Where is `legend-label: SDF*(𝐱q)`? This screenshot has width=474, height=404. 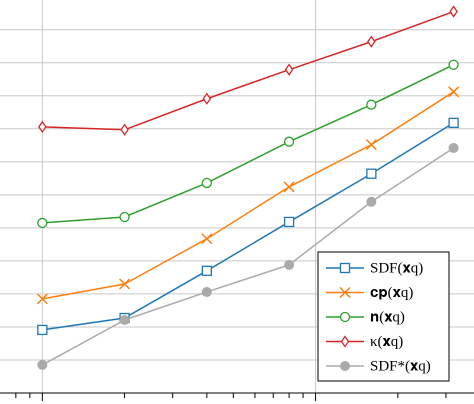
legend-label: SDF*(𝐱q) is located at coordinates (400, 366).